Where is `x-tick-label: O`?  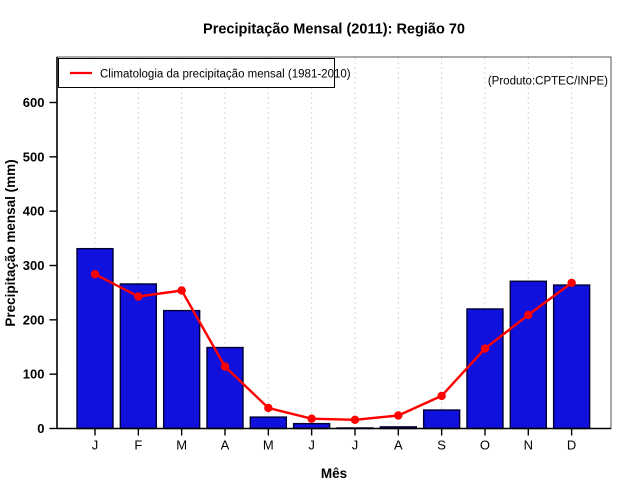 x-tick-label: O is located at coordinates (485, 445).